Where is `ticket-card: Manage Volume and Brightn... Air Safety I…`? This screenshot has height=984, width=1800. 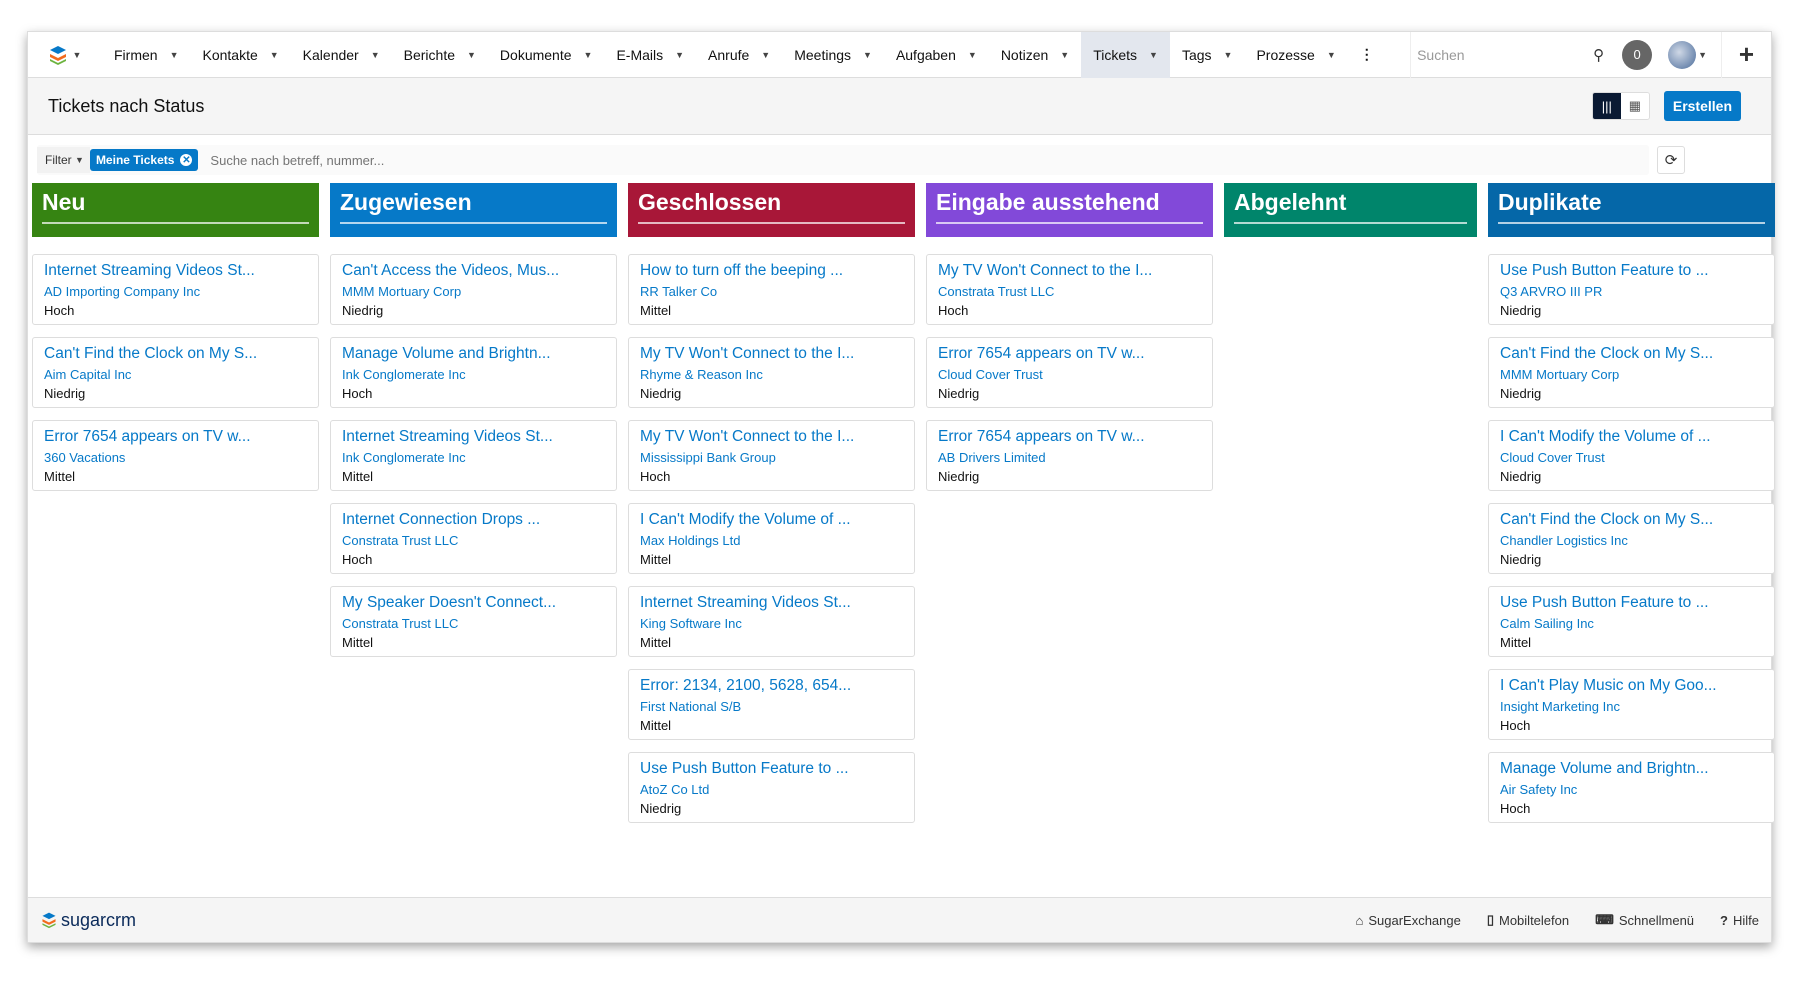 ticket-card: Manage Volume and Brightn... Air Safety I… is located at coordinates (1631, 787).